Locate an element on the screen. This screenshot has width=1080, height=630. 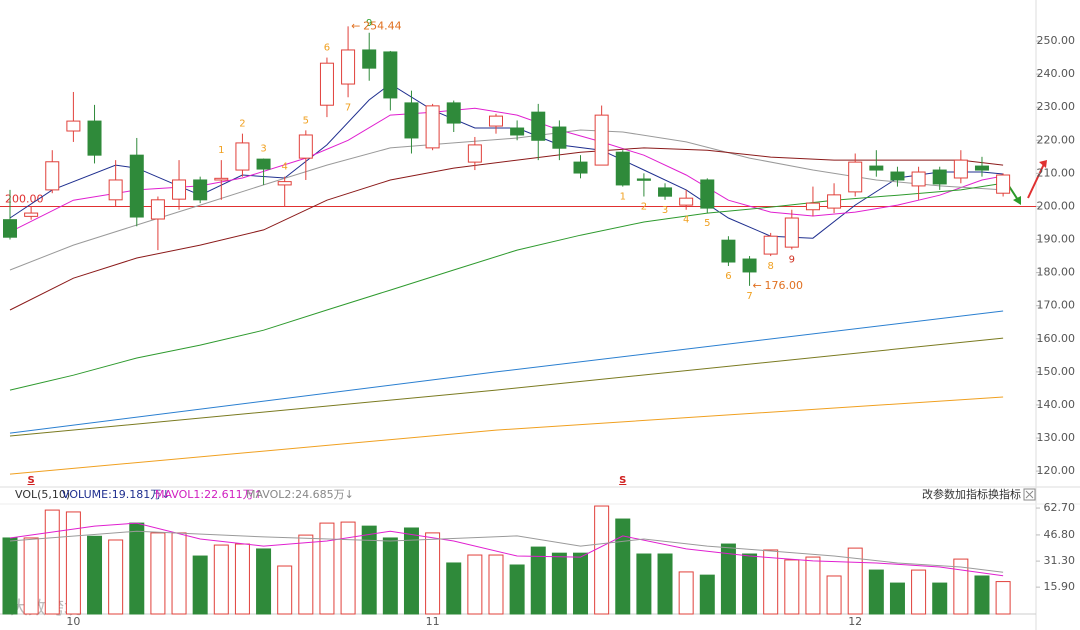
marker-arrow: ← is located at coordinates (757, 285).